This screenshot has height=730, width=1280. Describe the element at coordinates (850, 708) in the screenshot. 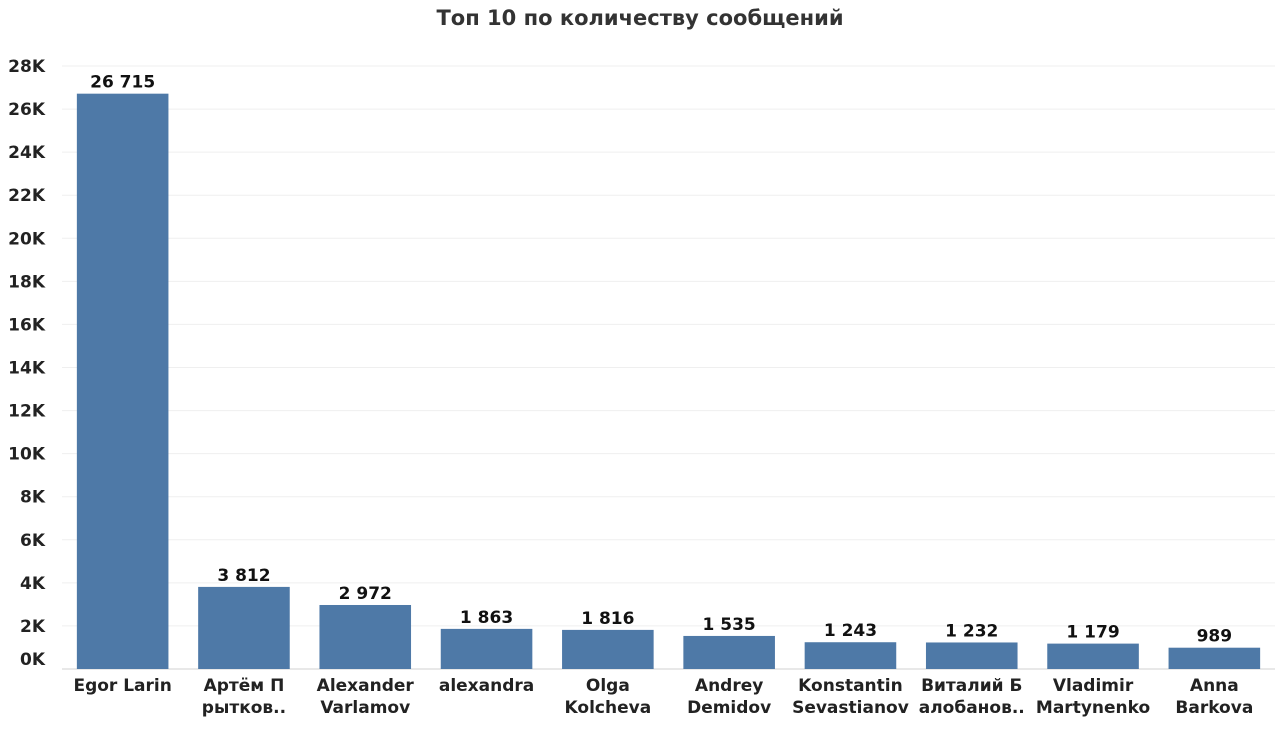

I see `x-tick-label: Sevastianov` at that location.